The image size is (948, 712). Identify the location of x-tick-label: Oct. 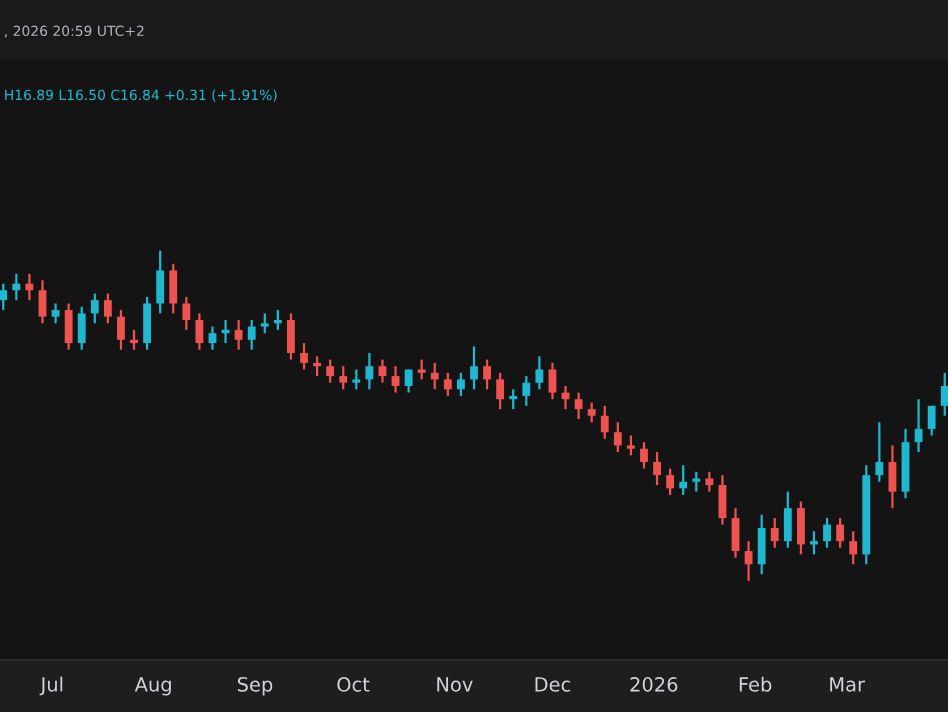
(353, 684).